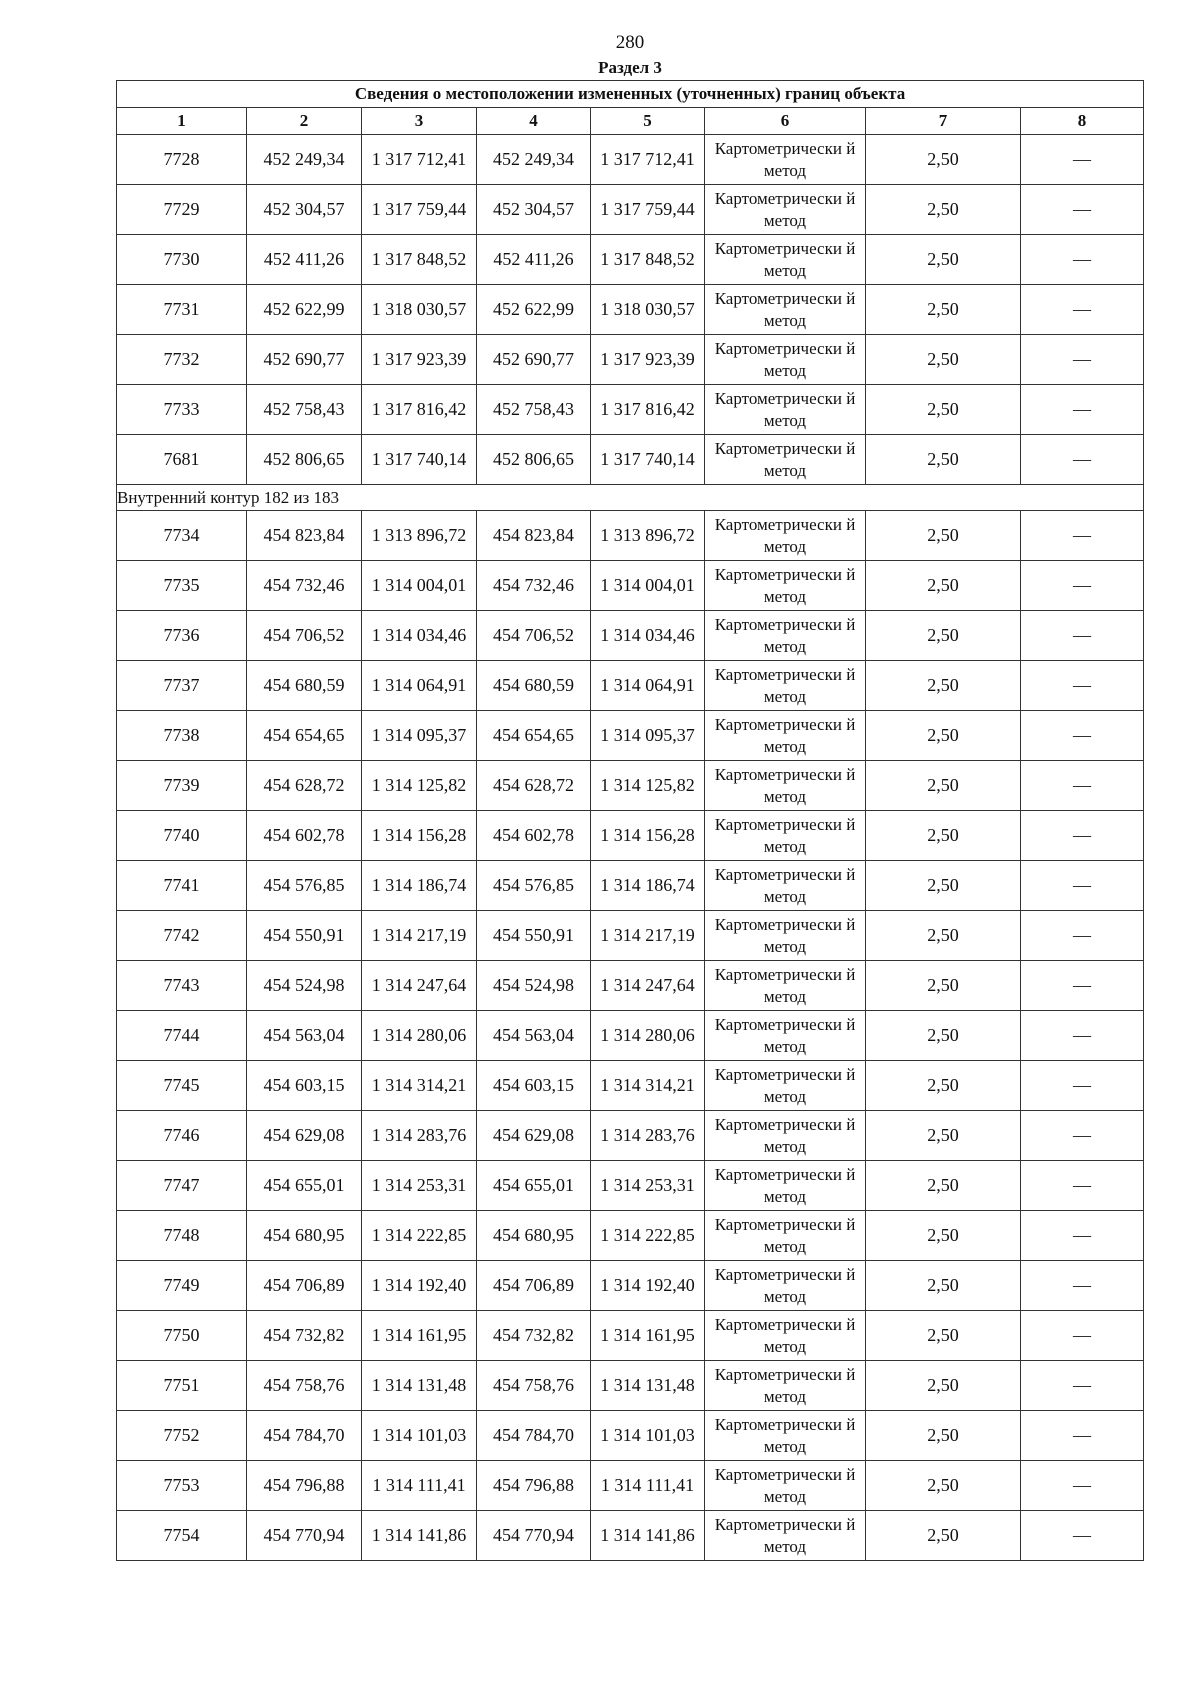  I want to click on column-number-header: 7, so click(943, 121).